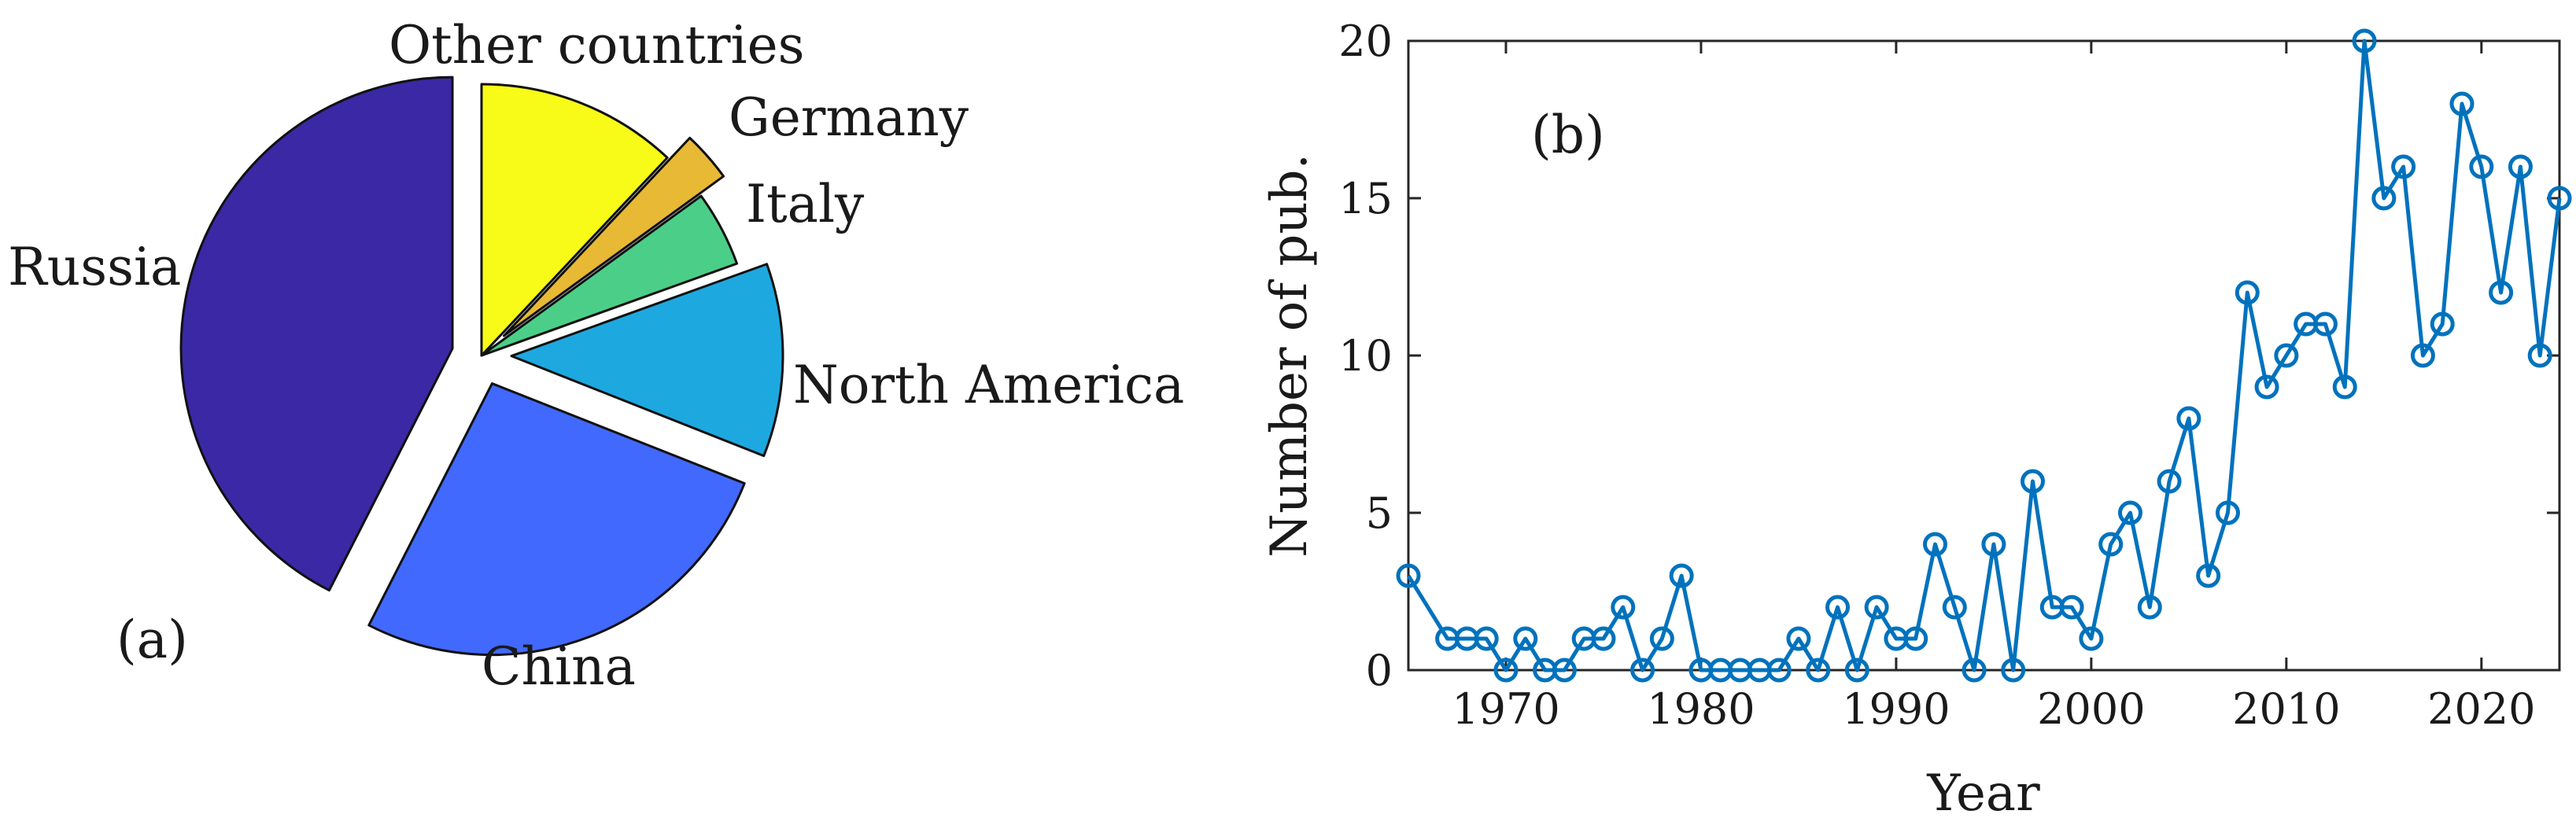 The width and height of the screenshot is (2576, 829). What do you see at coordinates (1896, 709) in the screenshot?
I see `x-tick-label: 1990` at bounding box center [1896, 709].